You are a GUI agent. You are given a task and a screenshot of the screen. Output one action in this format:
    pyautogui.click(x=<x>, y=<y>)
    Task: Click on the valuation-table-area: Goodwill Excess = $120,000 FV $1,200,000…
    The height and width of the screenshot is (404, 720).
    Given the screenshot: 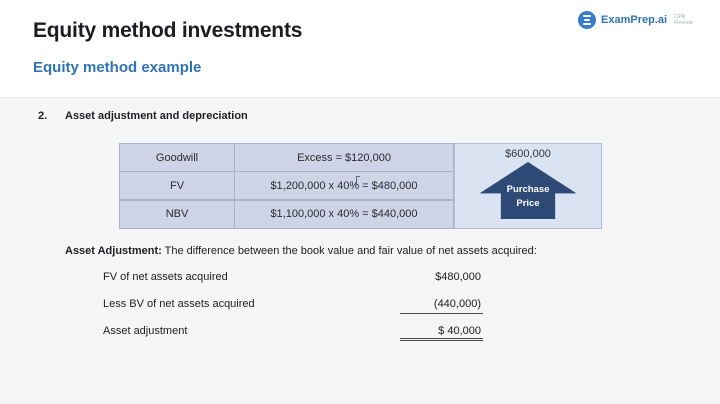 What is the action you would take?
    pyautogui.click(x=360, y=186)
    